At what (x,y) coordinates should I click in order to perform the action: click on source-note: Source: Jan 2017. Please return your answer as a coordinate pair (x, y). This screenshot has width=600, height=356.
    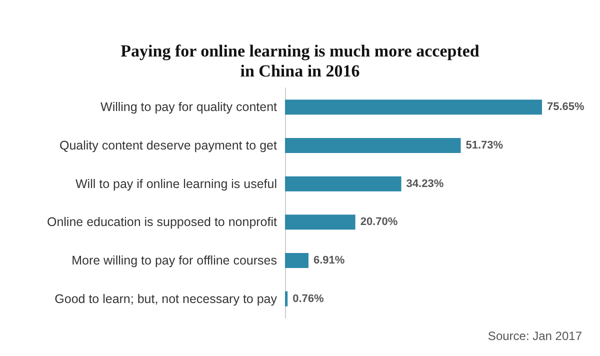
    Looking at the image, I should click on (535, 336).